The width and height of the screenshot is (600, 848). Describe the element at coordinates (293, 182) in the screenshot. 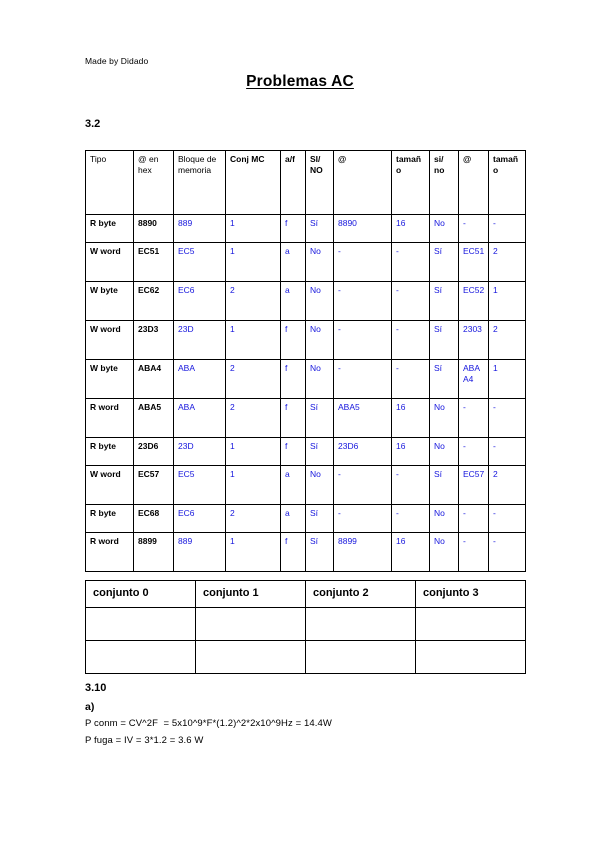

I see `column-header-acierto-fallo: a/f` at that location.